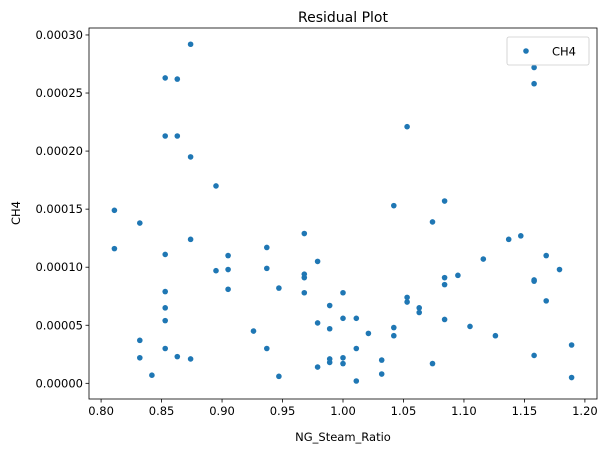  Describe the element at coordinates (59, 209) in the screenshot. I see `y-tick-label: 0.00015` at that location.